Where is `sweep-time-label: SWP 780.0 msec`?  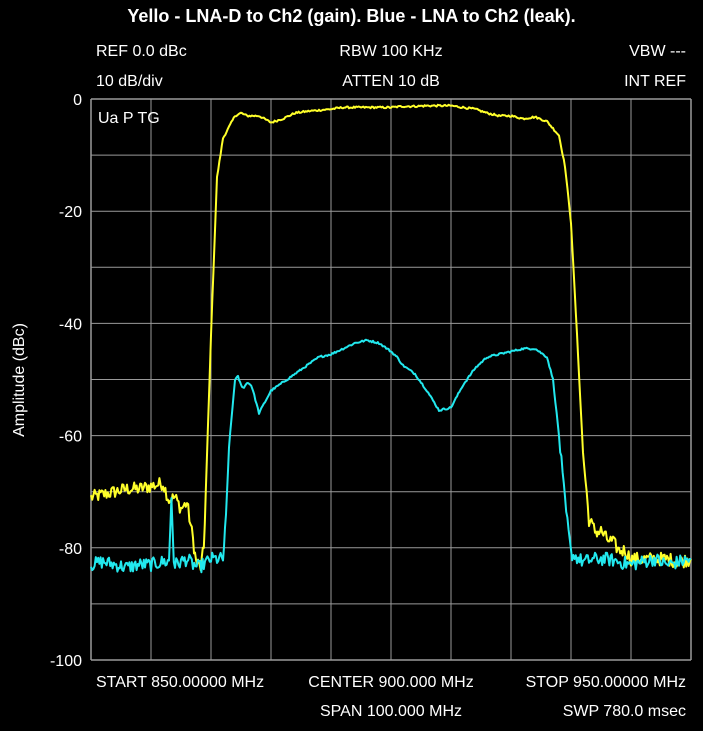 sweep-time-label: SWP 780.0 msec is located at coordinates (624, 711).